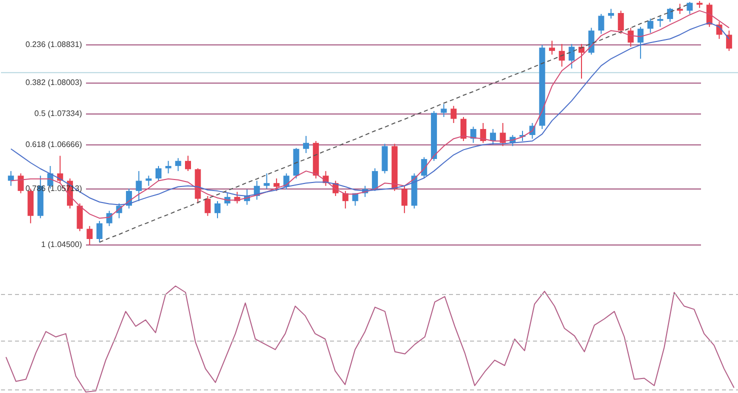 This screenshot has height=393, width=738. I want to click on ref-line-label: 0.382 (1.08003), so click(54, 83).